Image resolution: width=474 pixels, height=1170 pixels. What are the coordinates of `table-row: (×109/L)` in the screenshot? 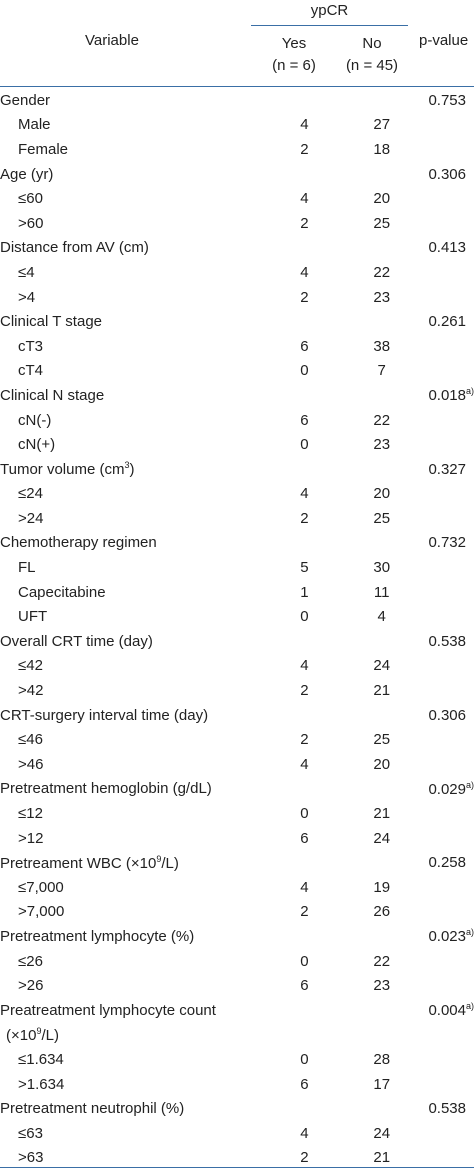 It's located at (237, 1035).